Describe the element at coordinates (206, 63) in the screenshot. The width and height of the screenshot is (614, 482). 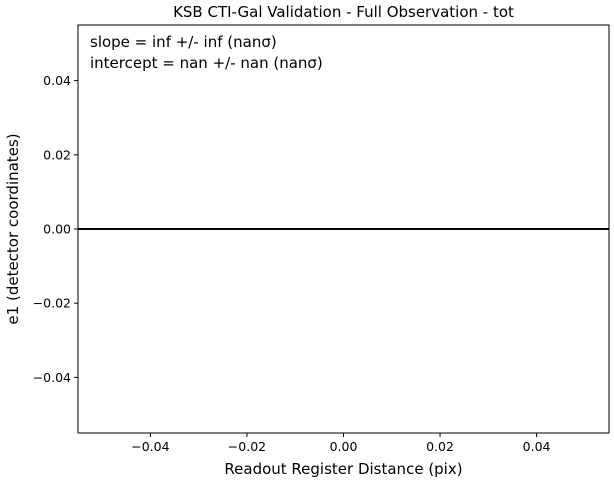
I see `intercept-annotation: intercept = nan +/- nan (nanσ)` at that location.